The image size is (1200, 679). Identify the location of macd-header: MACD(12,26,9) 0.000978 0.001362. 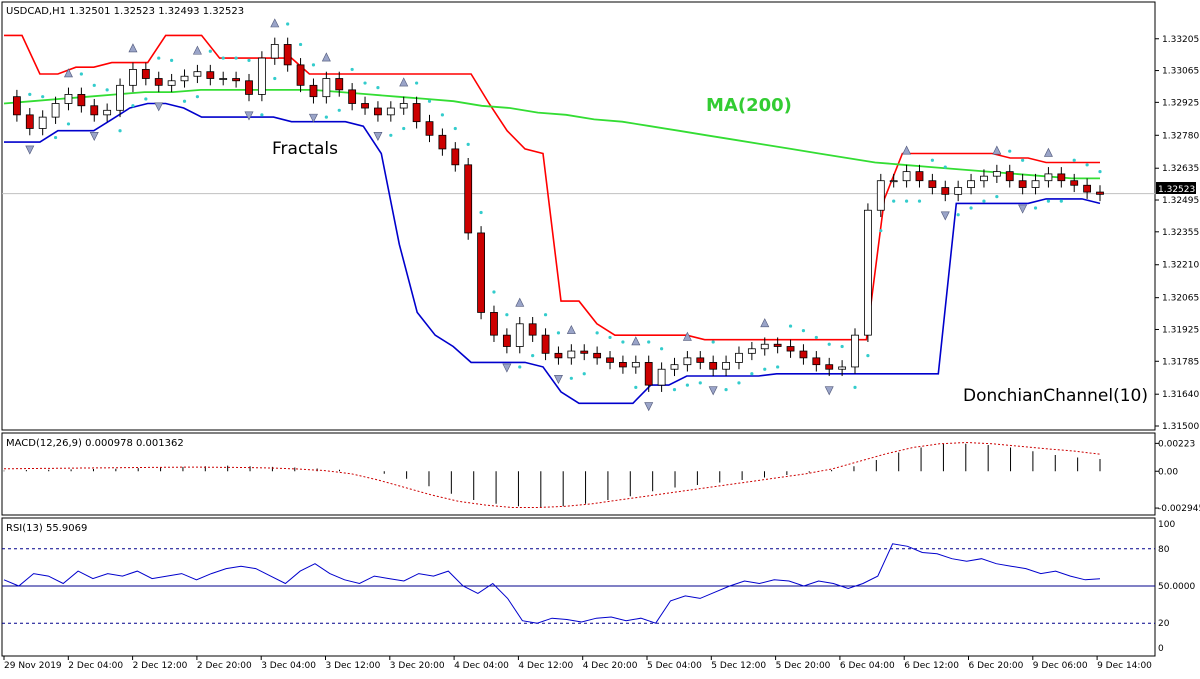
(95, 443).